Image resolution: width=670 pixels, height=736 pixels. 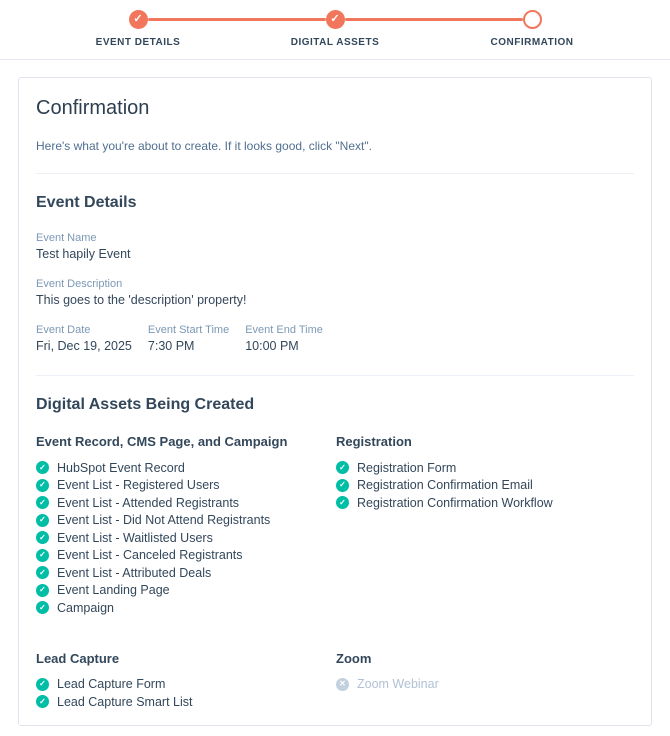 What do you see at coordinates (445, 485) in the screenshot?
I see `asset-item-label: Registration Confirmation Email` at bounding box center [445, 485].